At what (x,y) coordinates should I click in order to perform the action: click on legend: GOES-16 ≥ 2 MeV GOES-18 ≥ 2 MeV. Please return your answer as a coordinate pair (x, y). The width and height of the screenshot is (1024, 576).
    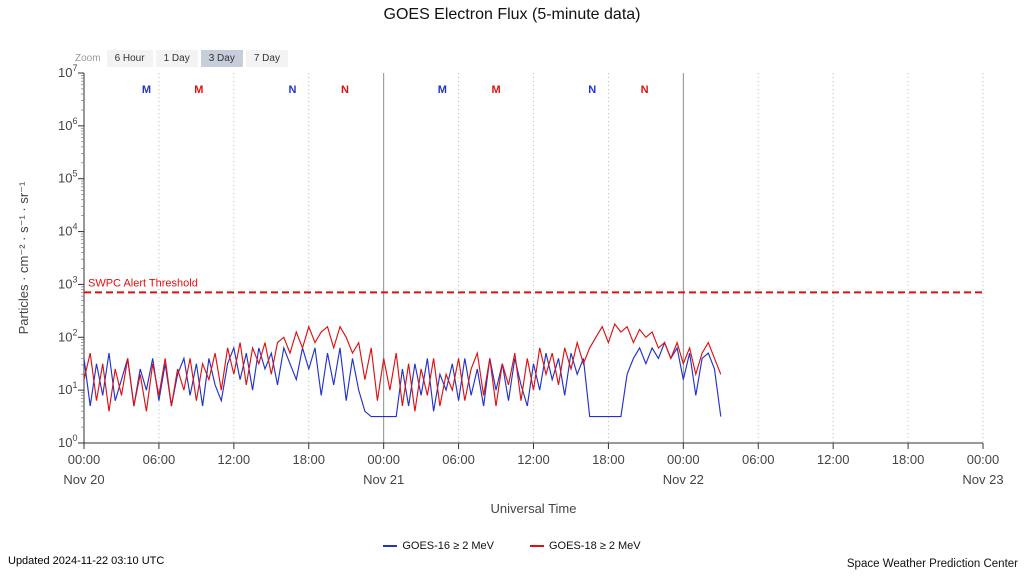
    Looking at the image, I should click on (512, 546).